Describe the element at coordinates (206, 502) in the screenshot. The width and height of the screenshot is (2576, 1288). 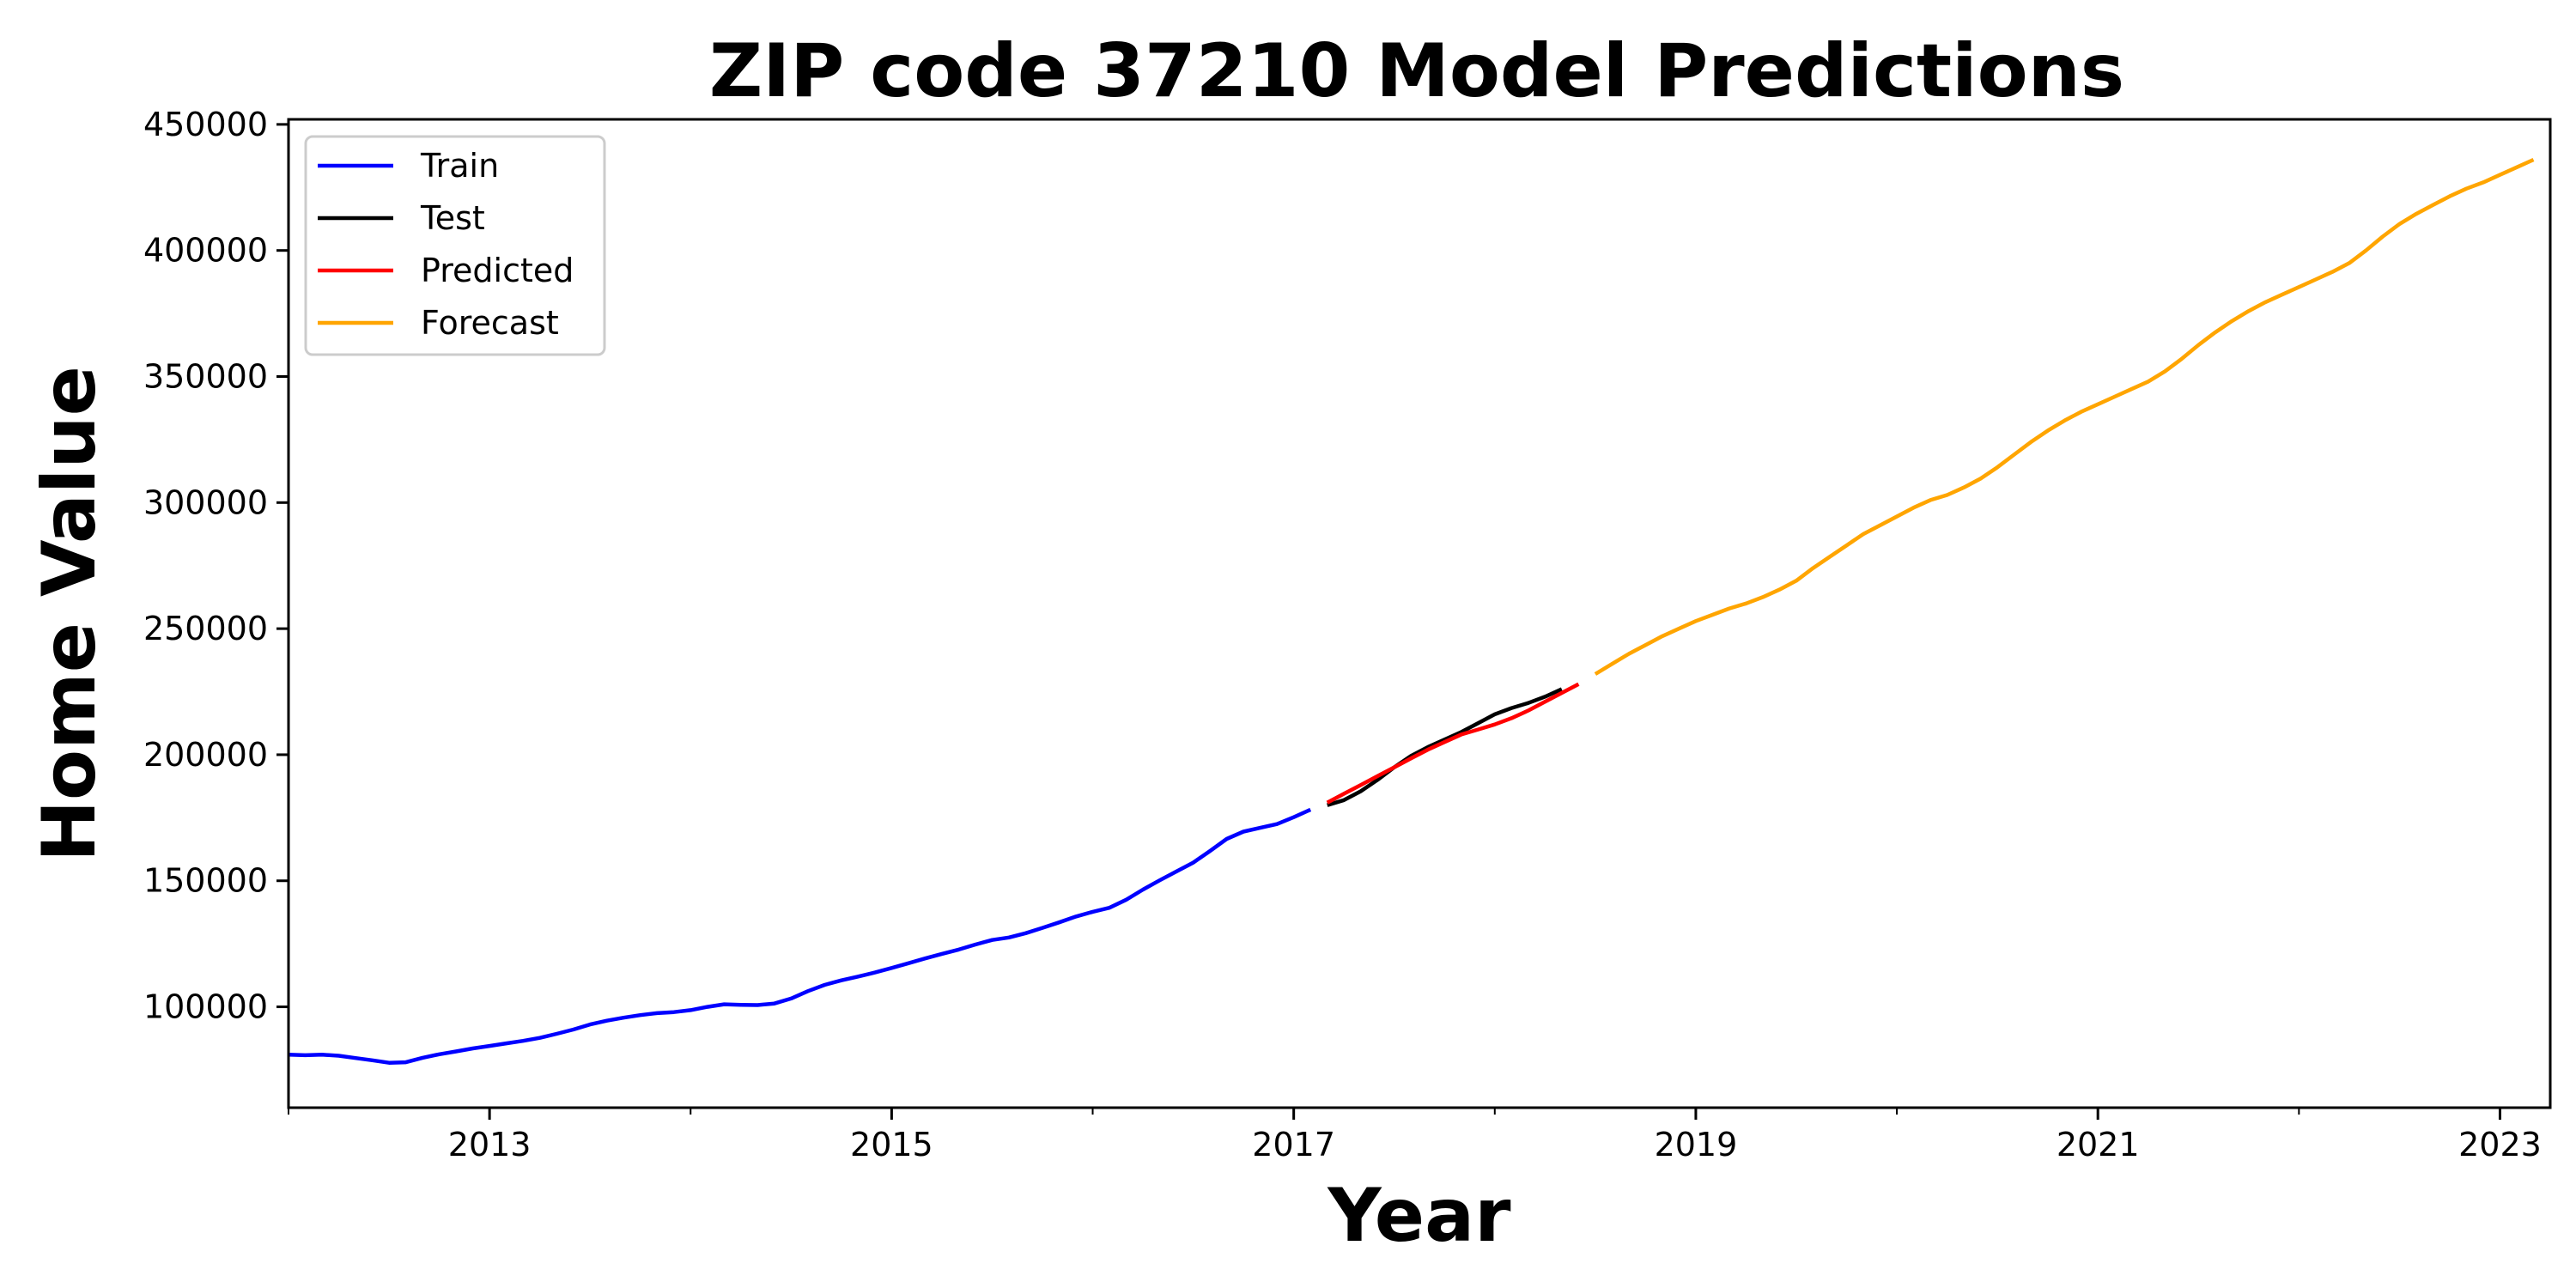
I see `y-tick-label: 300000` at that location.